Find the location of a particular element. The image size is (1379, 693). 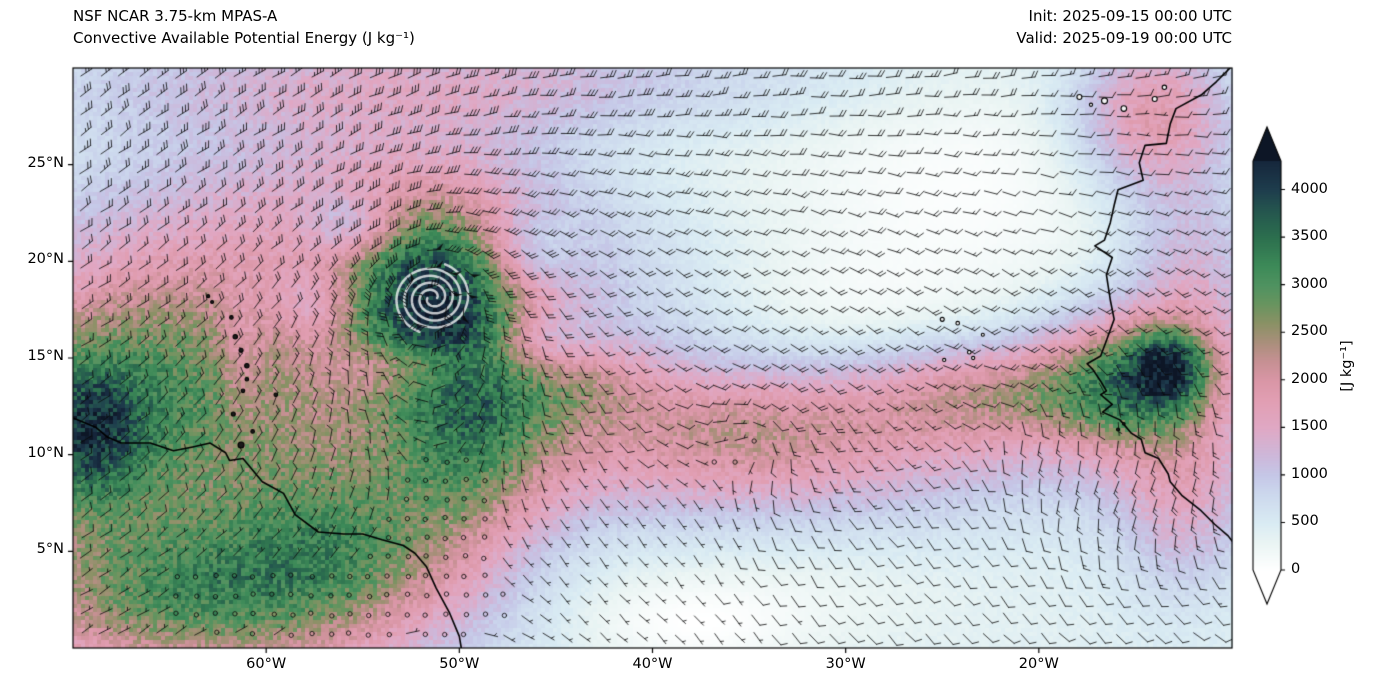

x-tick-label: 60°W is located at coordinates (266, 664).